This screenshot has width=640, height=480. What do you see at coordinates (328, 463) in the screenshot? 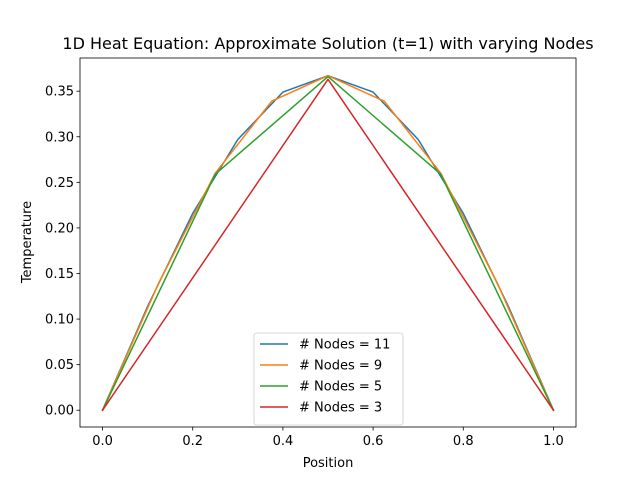
I see `x-axis-title: Position` at bounding box center [328, 463].